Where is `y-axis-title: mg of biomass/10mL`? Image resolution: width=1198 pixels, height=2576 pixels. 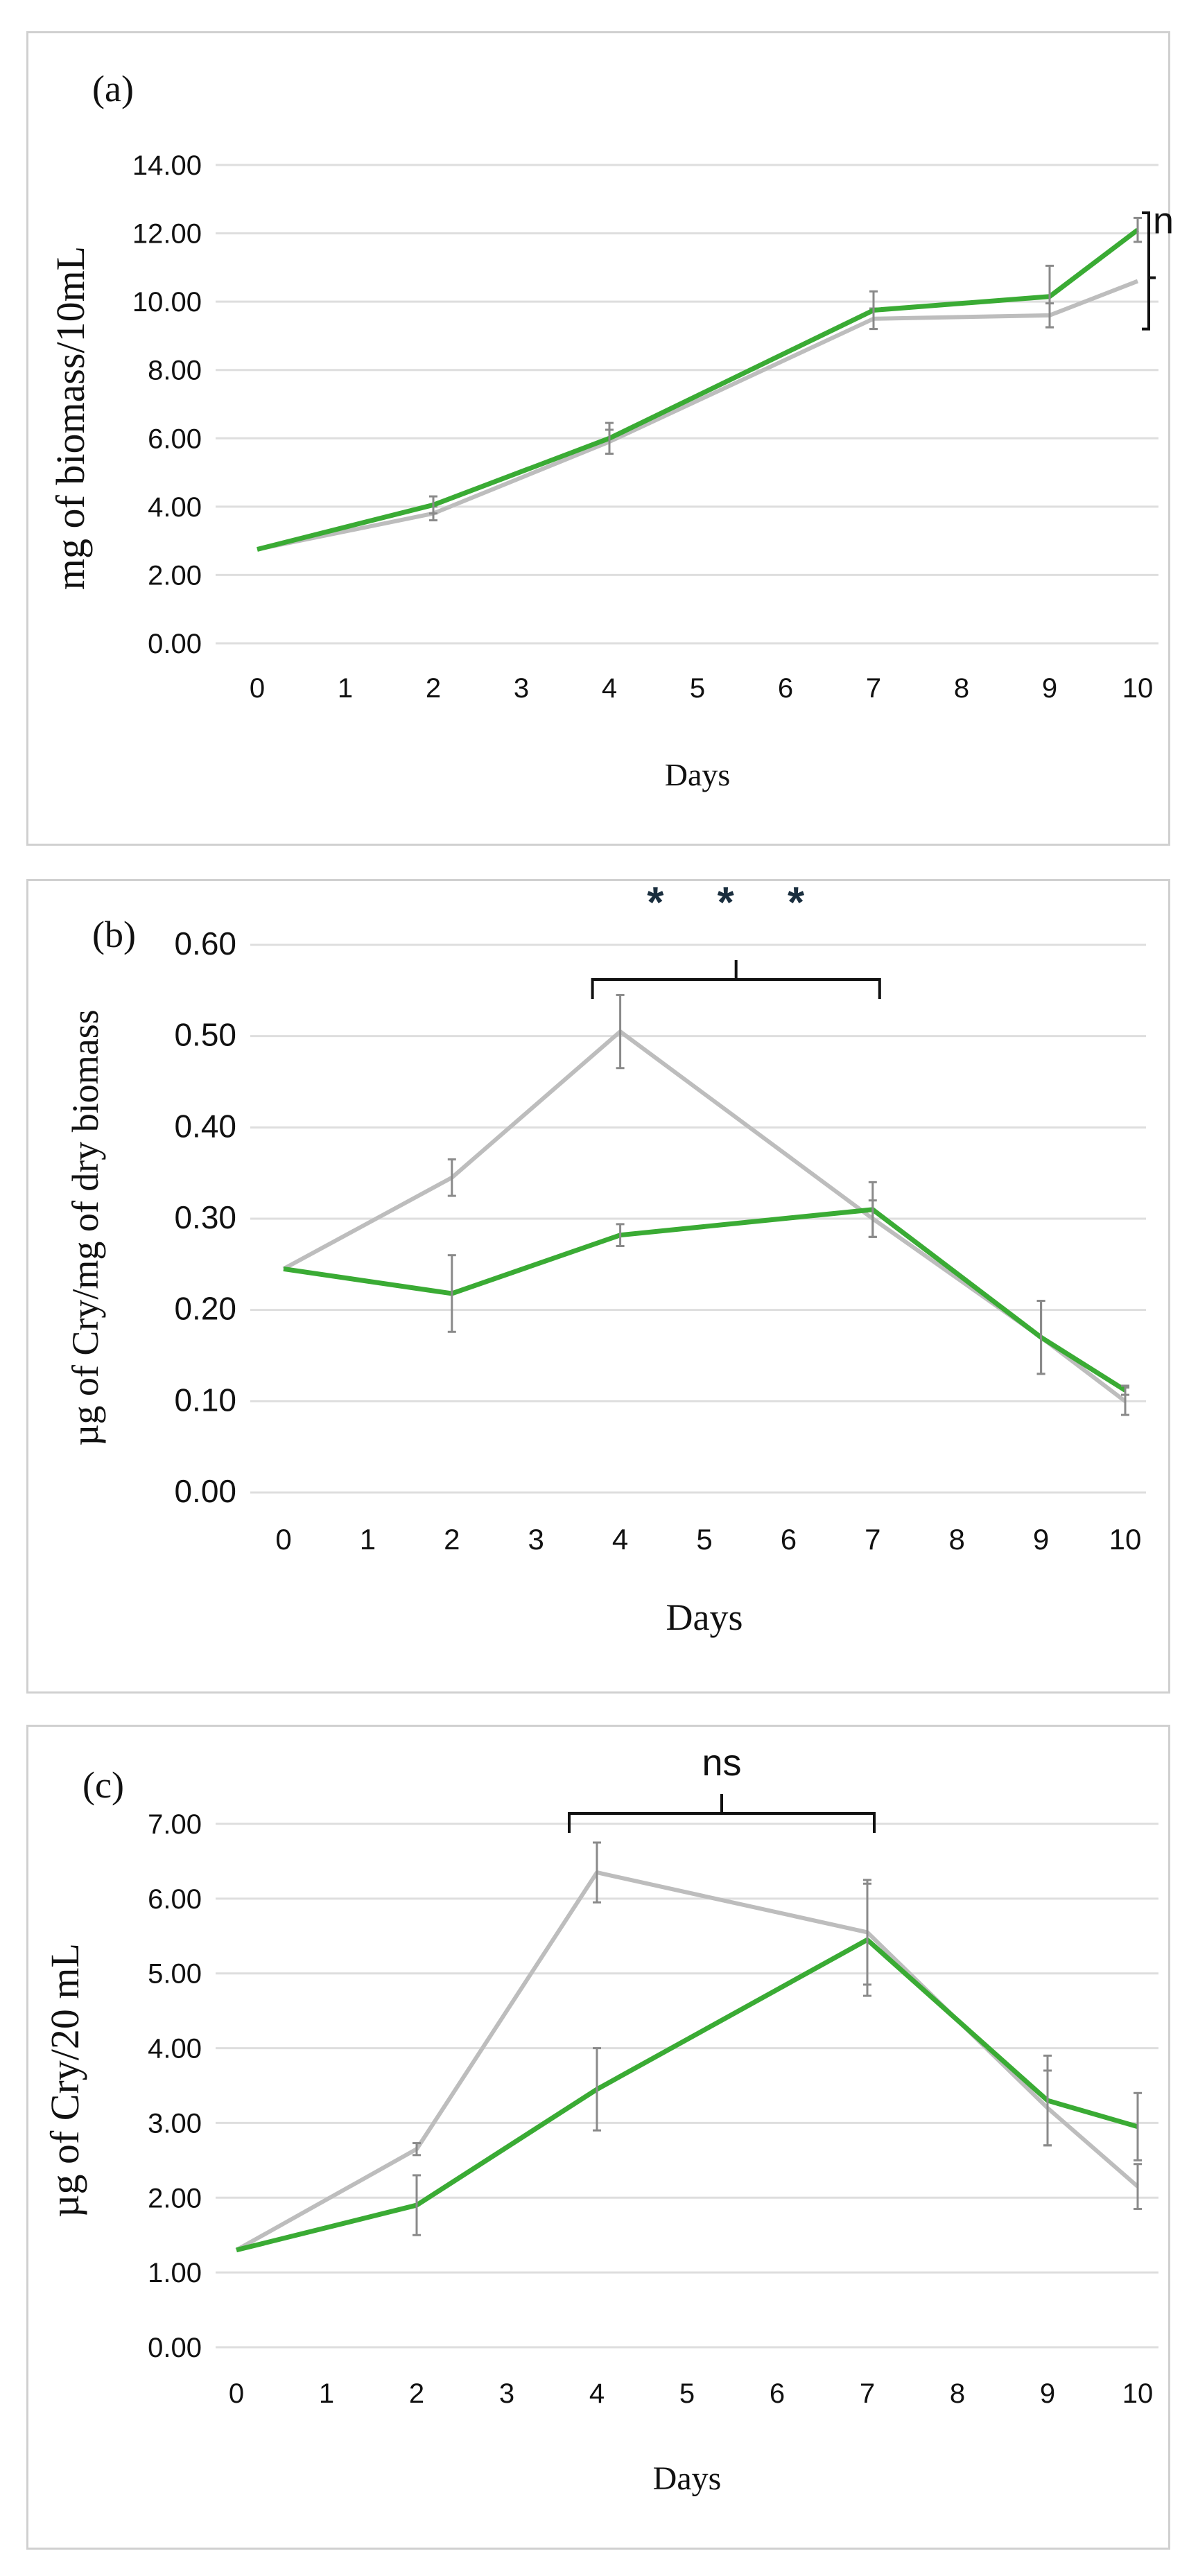
y-axis-title: mg of biomass/10mL is located at coordinates (70, 418).